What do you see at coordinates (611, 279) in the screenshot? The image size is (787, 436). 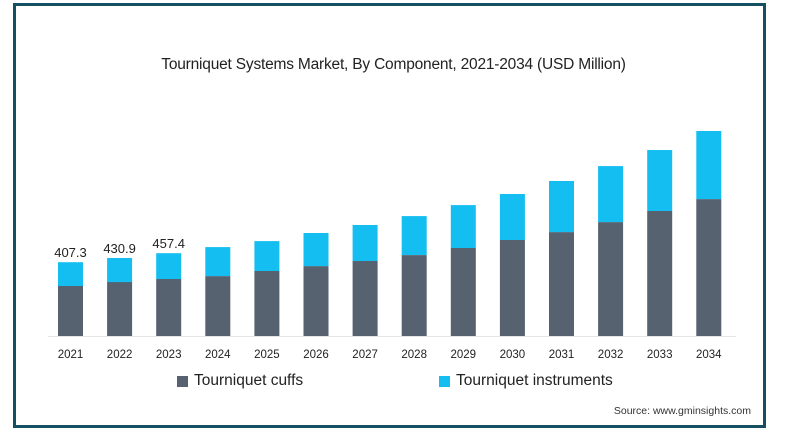 I see `bar-cuffs-2032` at bounding box center [611, 279].